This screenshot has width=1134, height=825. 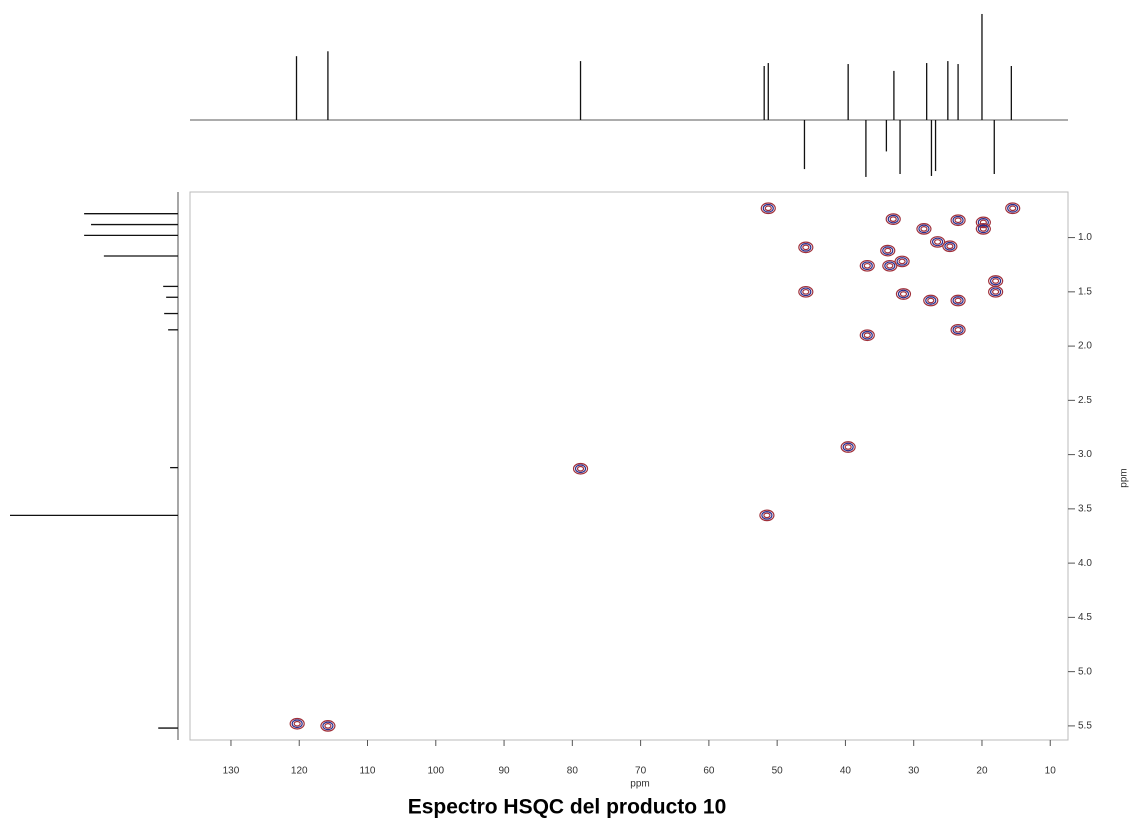 What do you see at coordinates (573, 771) in the screenshot?
I see `x-tick-label: 80` at bounding box center [573, 771].